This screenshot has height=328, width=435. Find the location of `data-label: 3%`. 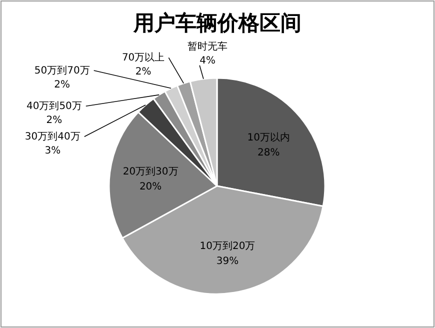

data-label: 3% is located at coordinates (52, 151).